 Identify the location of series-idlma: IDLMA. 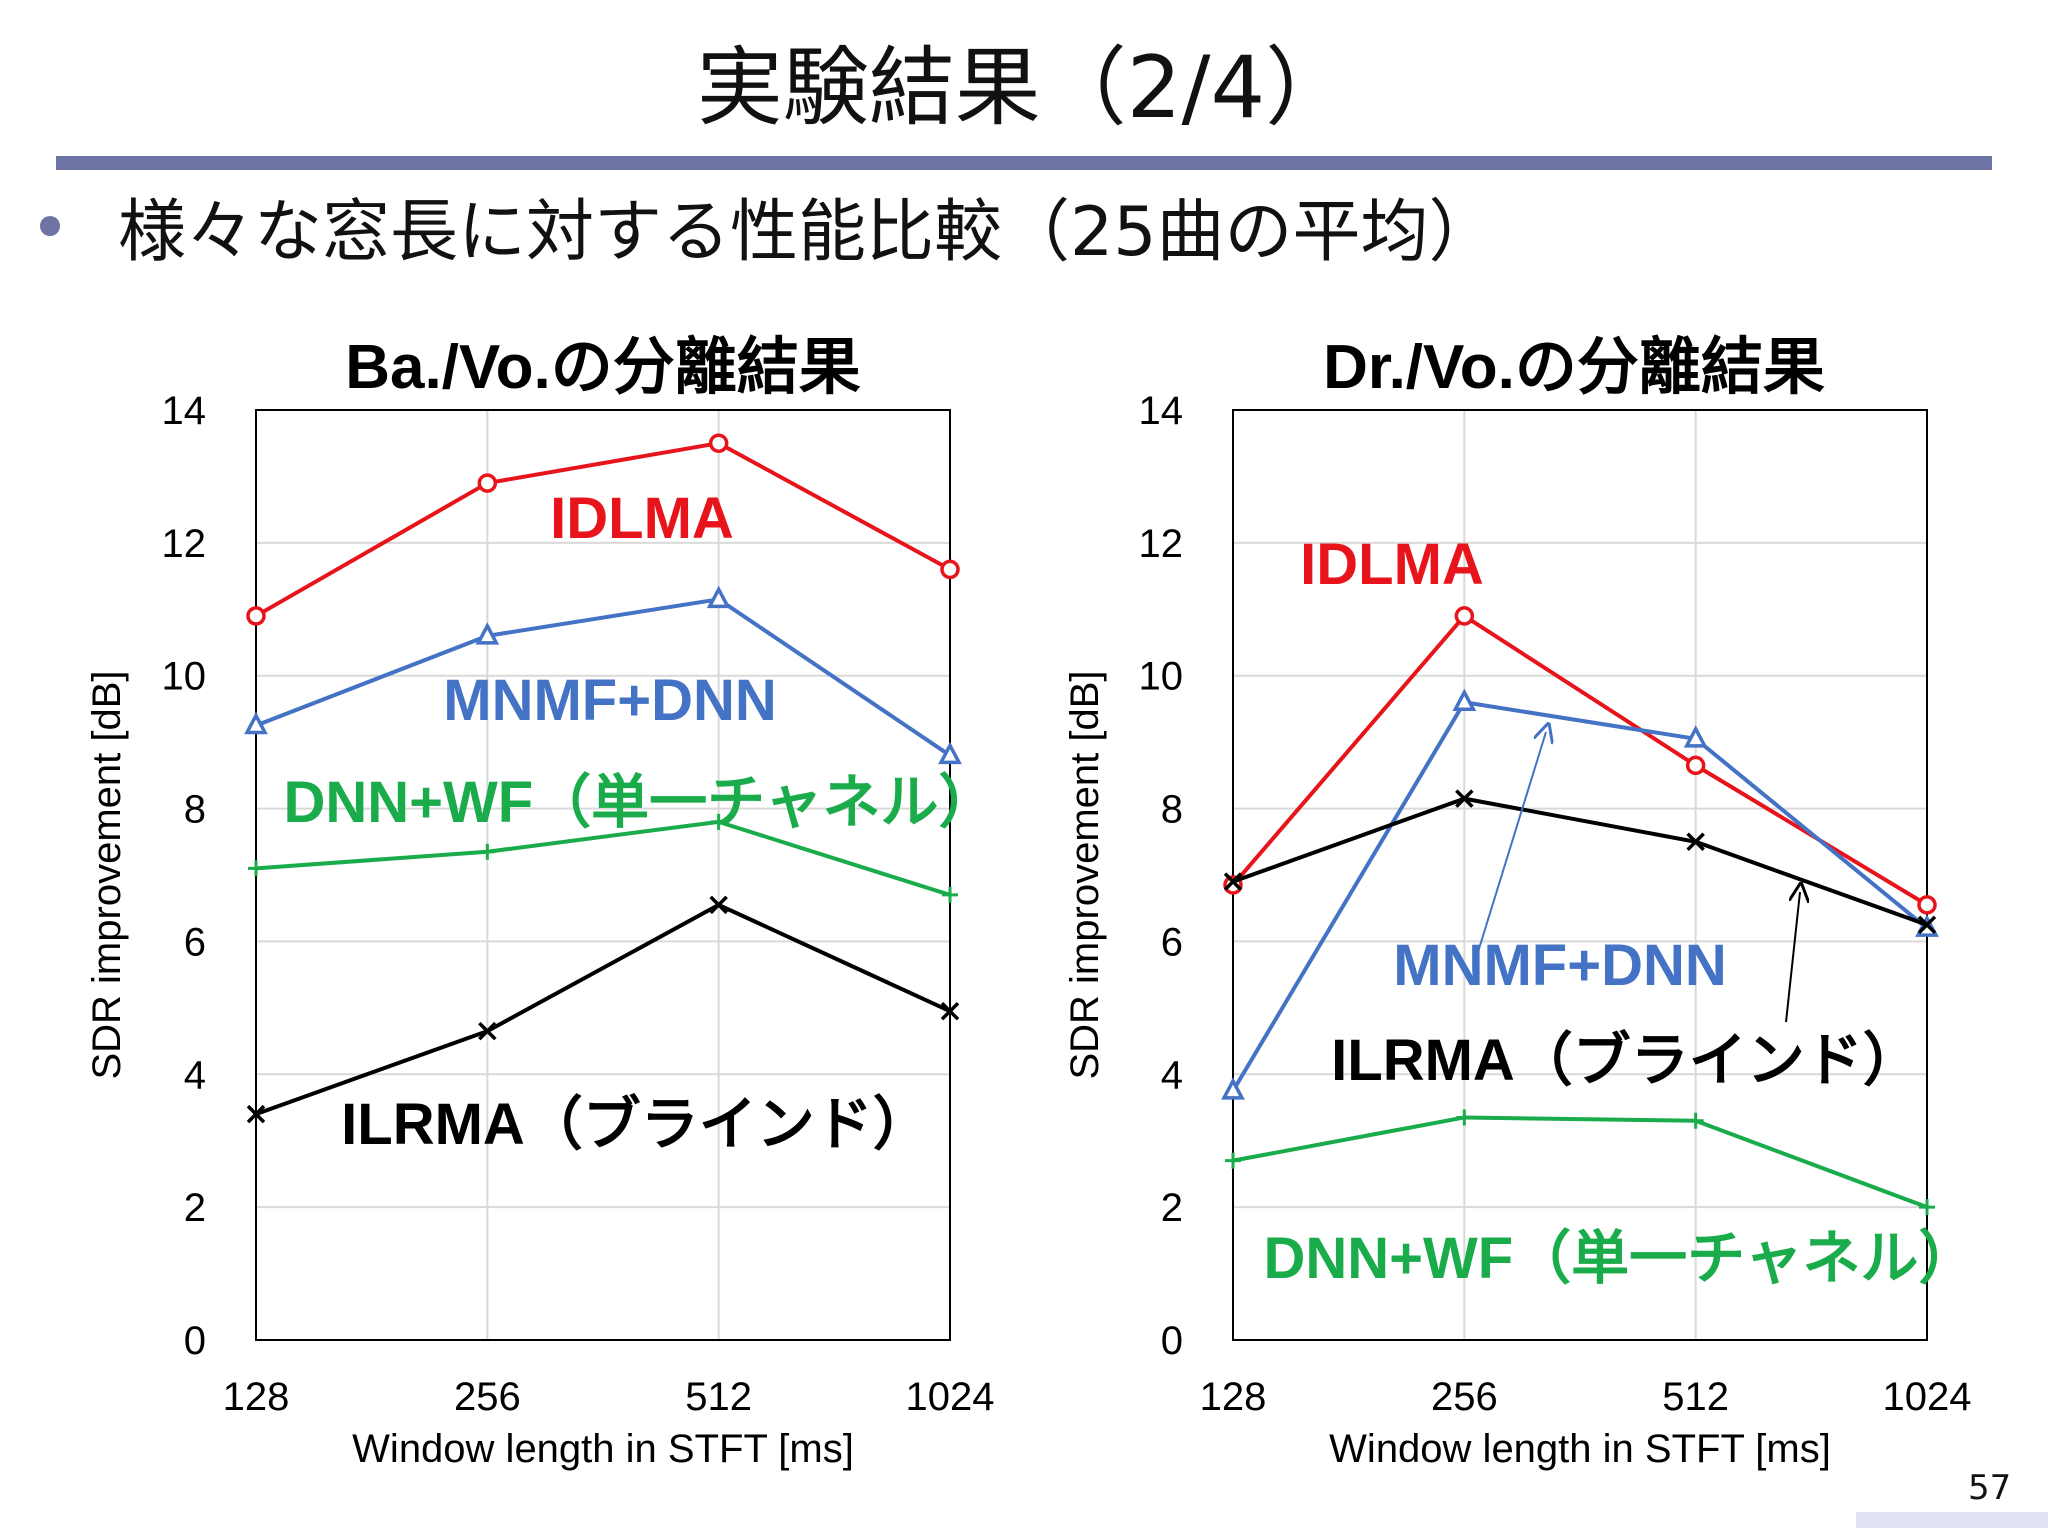
(603, 529).